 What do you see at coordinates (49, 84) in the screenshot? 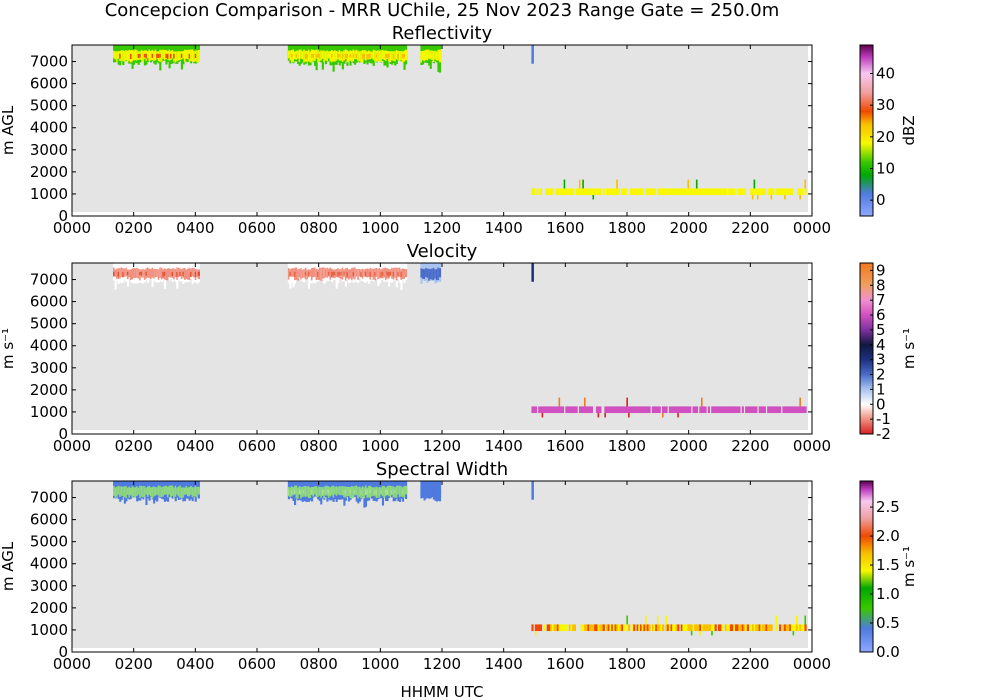
I see `y-tick-label: 6000` at bounding box center [49, 84].